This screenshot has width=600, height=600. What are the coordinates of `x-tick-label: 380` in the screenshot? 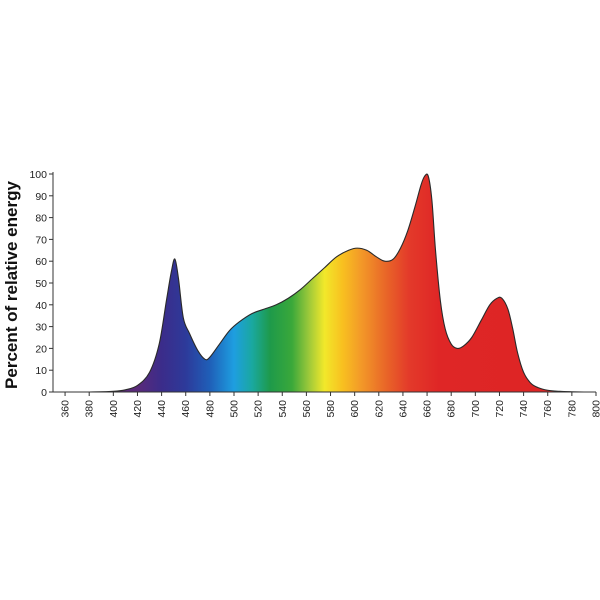 It's located at (90, 409).